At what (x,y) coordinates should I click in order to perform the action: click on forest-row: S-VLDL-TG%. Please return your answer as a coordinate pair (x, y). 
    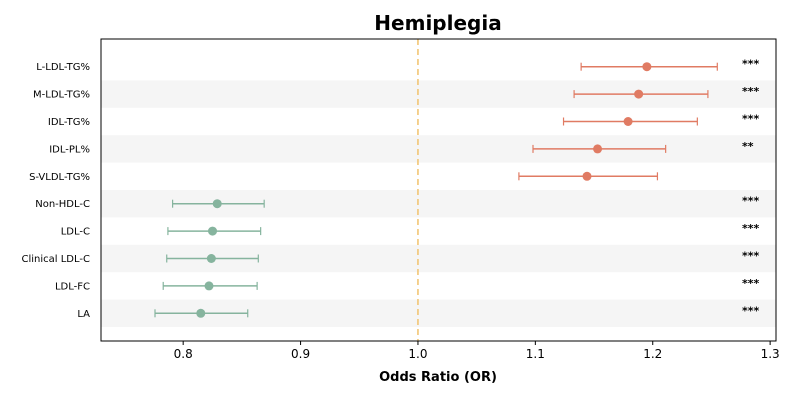
    Looking at the image, I should click on (344, 177).